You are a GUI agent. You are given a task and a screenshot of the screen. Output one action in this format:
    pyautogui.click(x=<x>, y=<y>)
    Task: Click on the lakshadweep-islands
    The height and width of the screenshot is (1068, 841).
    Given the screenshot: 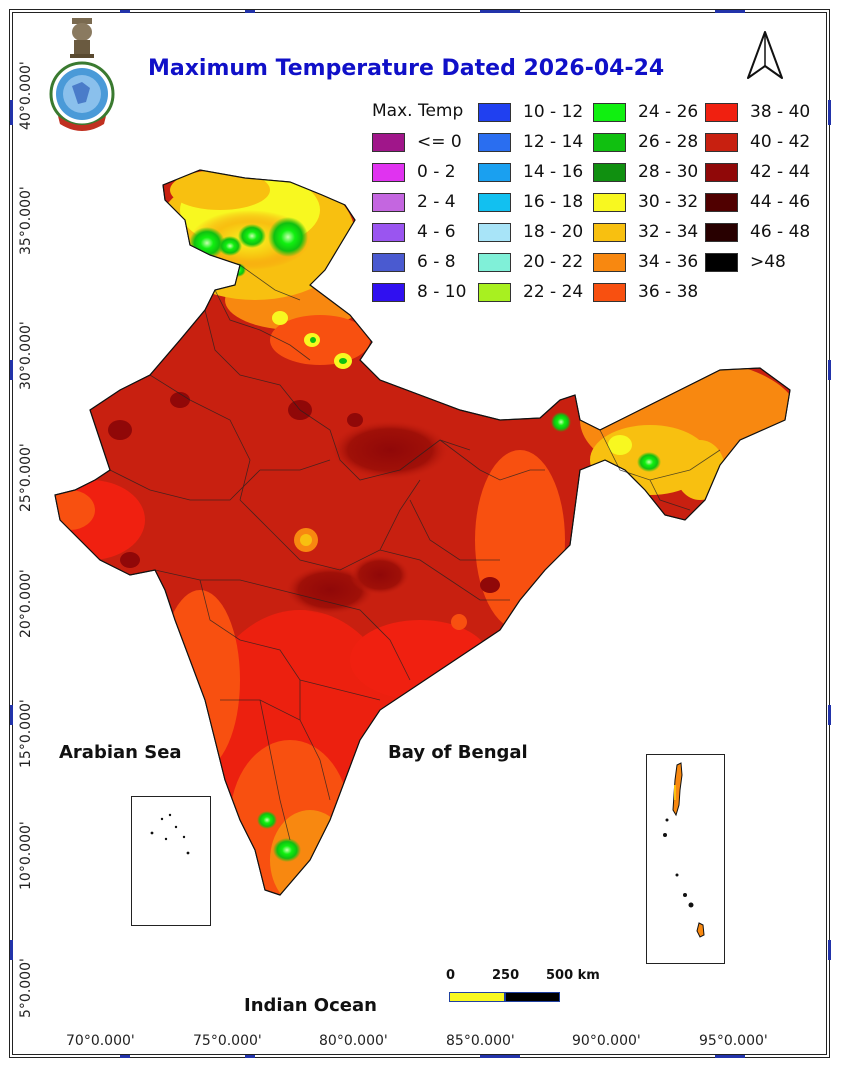 What is the action you would take?
    pyautogui.click(x=170, y=834)
    